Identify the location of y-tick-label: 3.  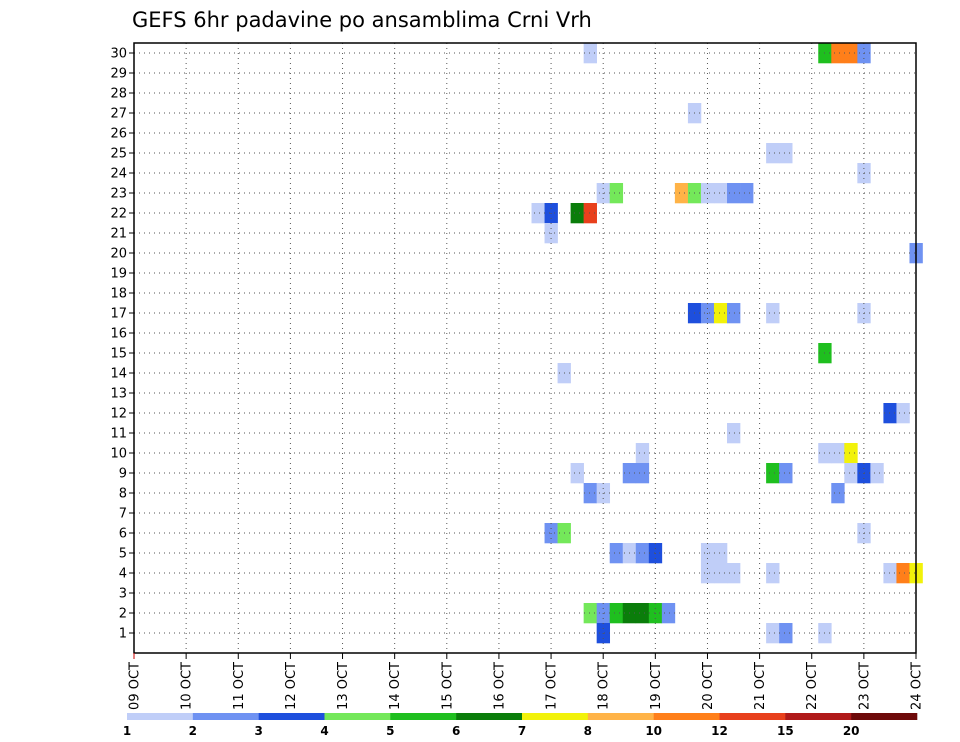
(123, 594).